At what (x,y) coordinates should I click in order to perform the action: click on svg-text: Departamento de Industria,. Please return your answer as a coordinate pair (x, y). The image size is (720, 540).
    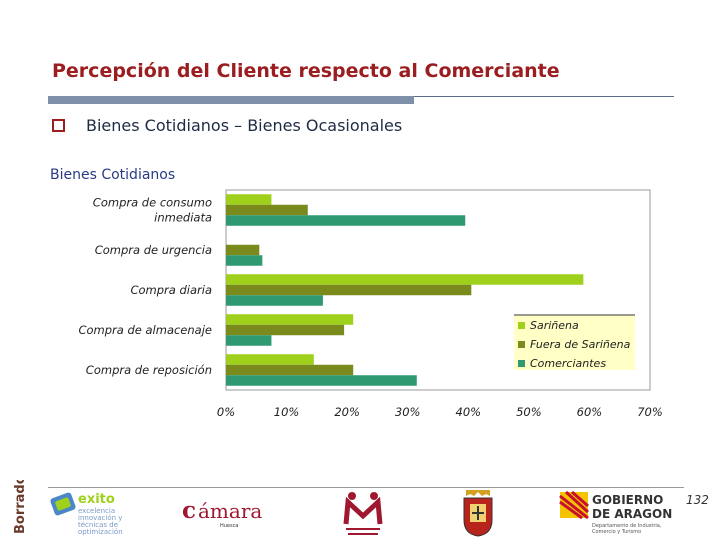
    Looking at the image, I should click on (627, 526).